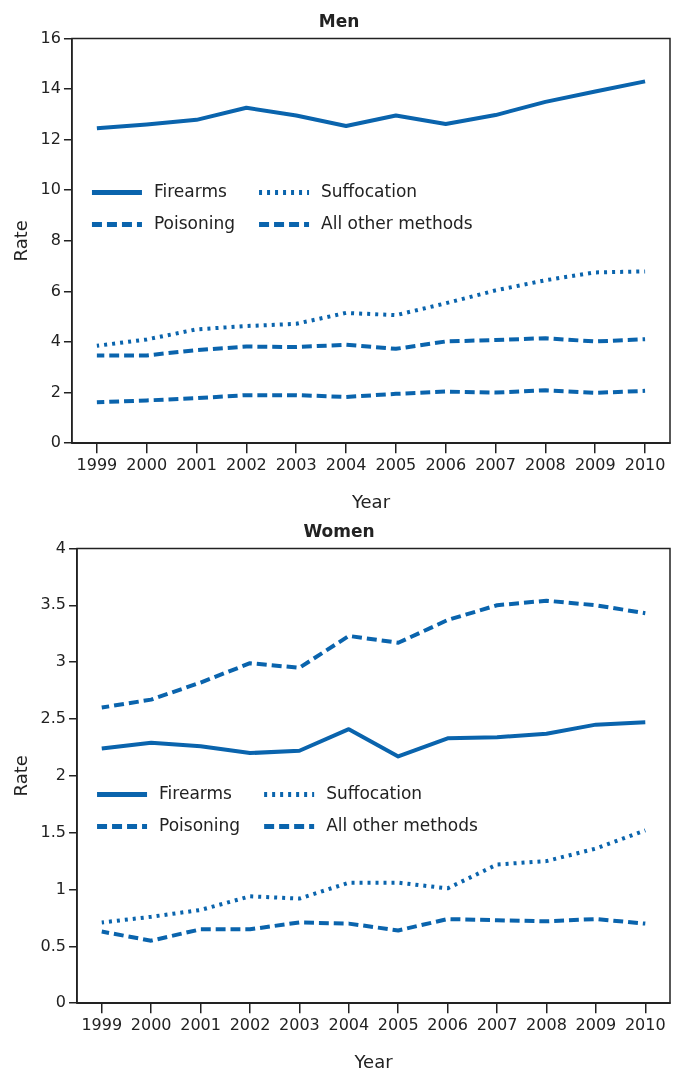  What do you see at coordinates (339, 530) in the screenshot?
I see `chart-title: Women` at bounding box center [339, 530].